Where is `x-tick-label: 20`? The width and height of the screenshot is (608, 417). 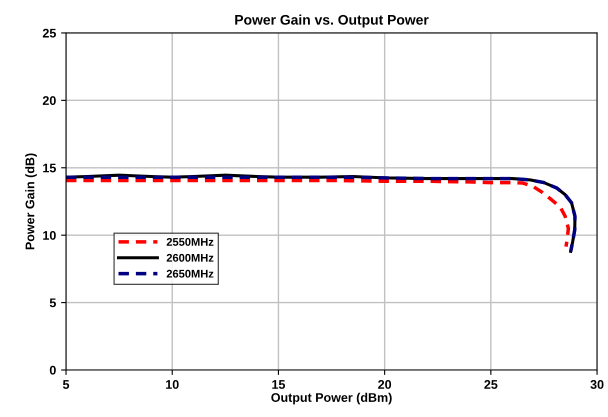
x-tick-label: 20 is located at coordinates (385, 384).